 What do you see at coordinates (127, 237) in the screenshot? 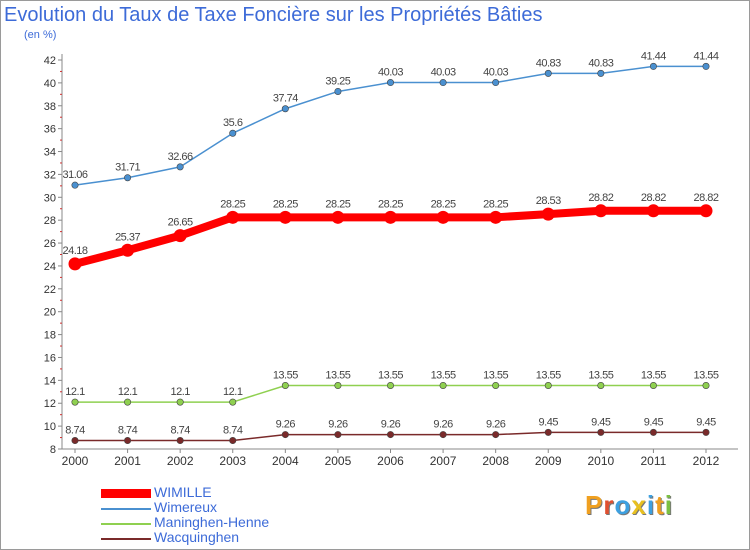
I see `data-label-wimille: 25.37` at bounding box center [127, 237].